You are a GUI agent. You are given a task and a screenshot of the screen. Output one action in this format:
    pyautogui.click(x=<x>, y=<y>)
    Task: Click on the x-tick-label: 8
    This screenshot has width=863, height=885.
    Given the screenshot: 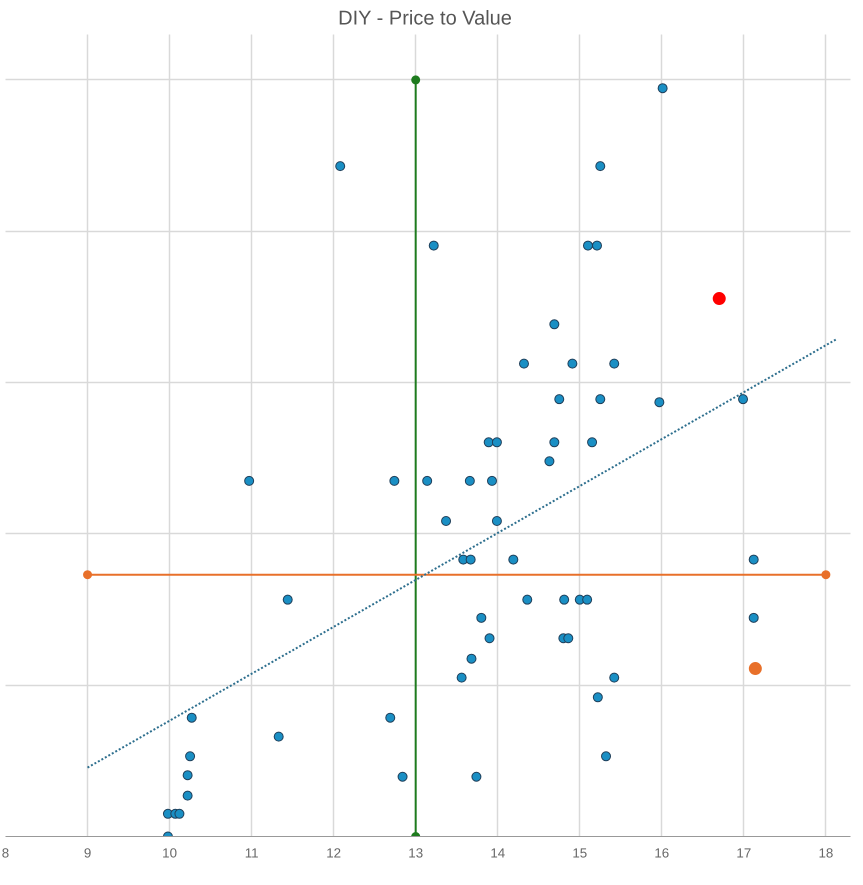 What is the action you would take?
    pyautogui.click(x=6, y=853)
    